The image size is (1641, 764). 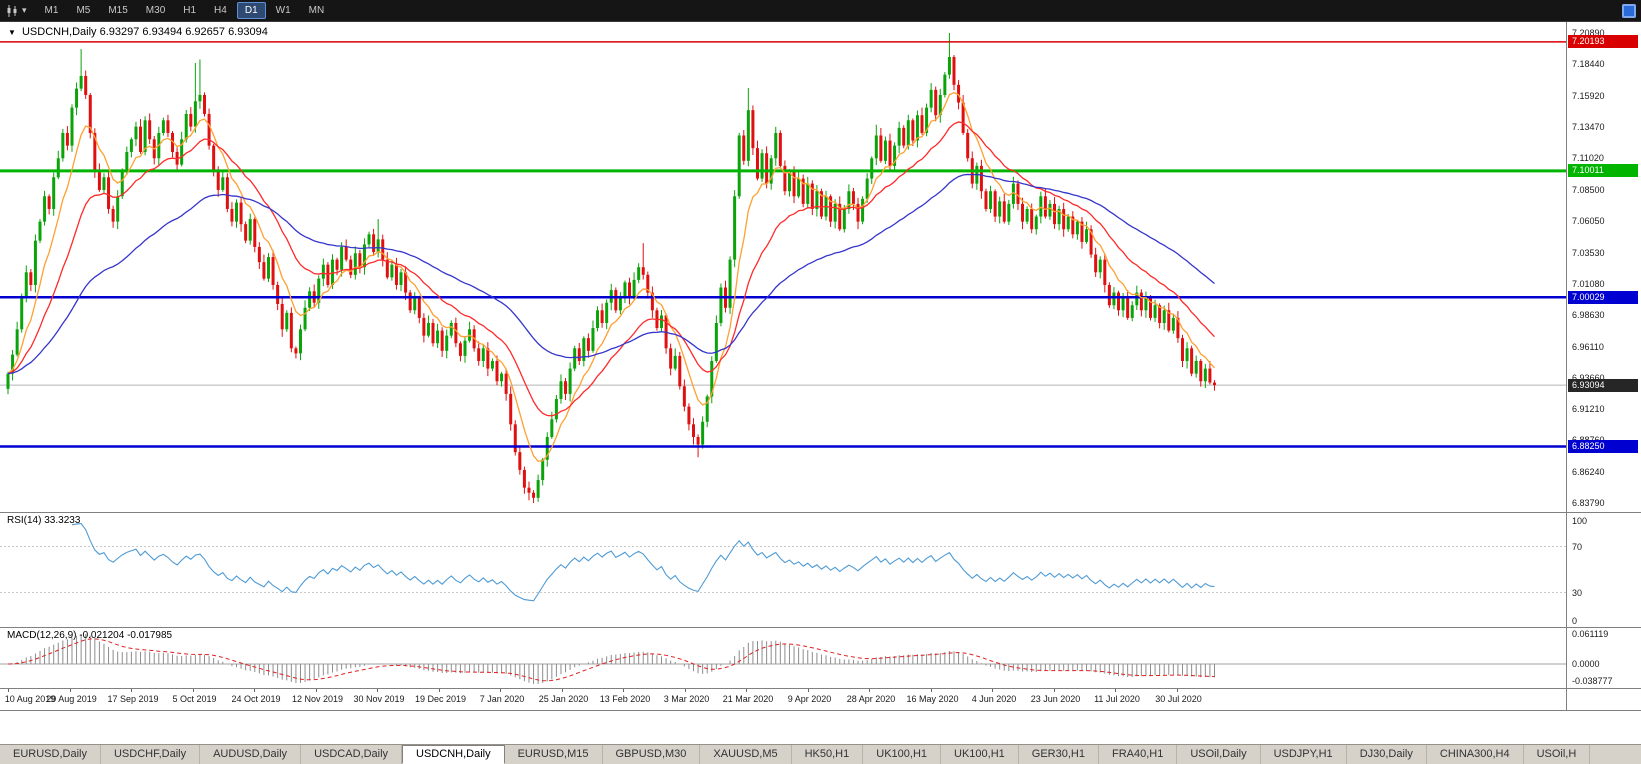 I want to click on date-label: 17 Sep 2019, so click(x=133, y=699).